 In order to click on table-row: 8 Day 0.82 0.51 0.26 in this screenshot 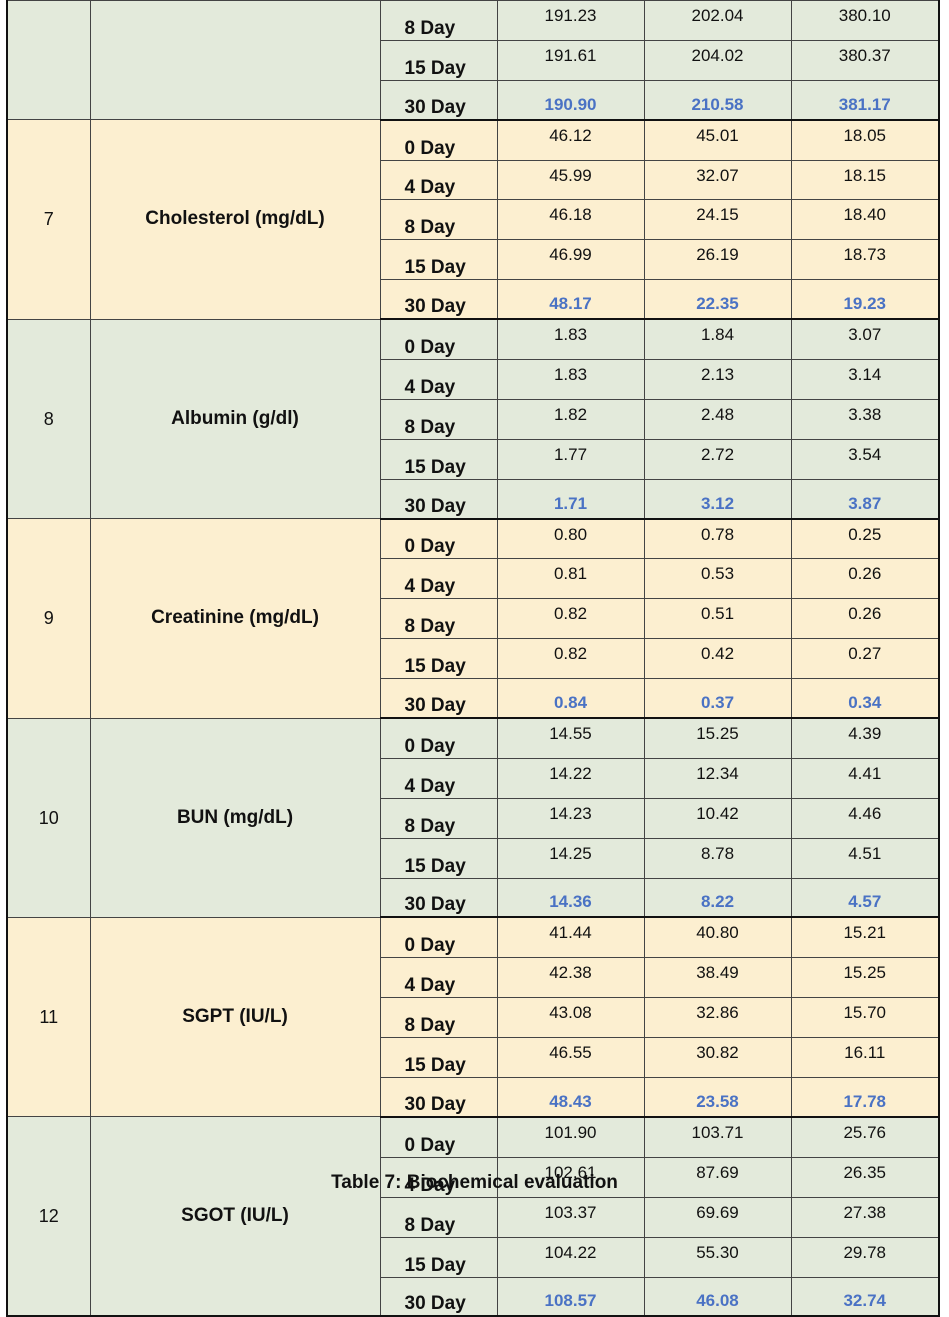, I will do `click(473, 619)`.